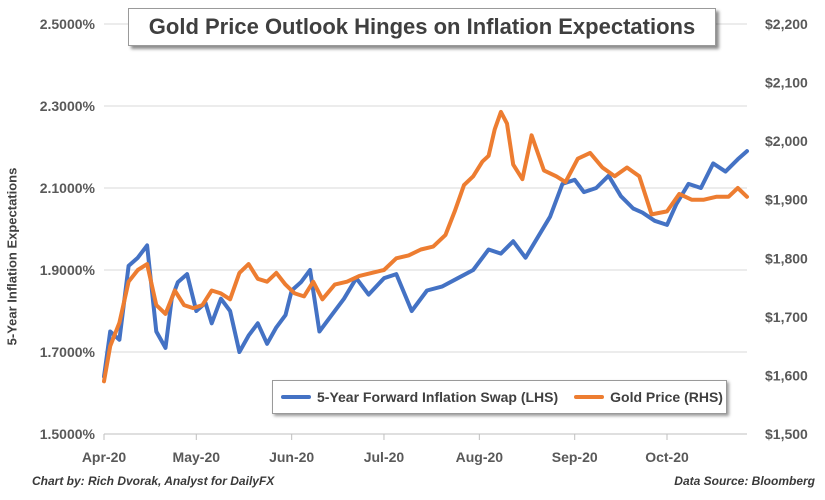 This screenshot has height=500, width=825. I want to click on legend-swatch-swap, so click(296, 397).